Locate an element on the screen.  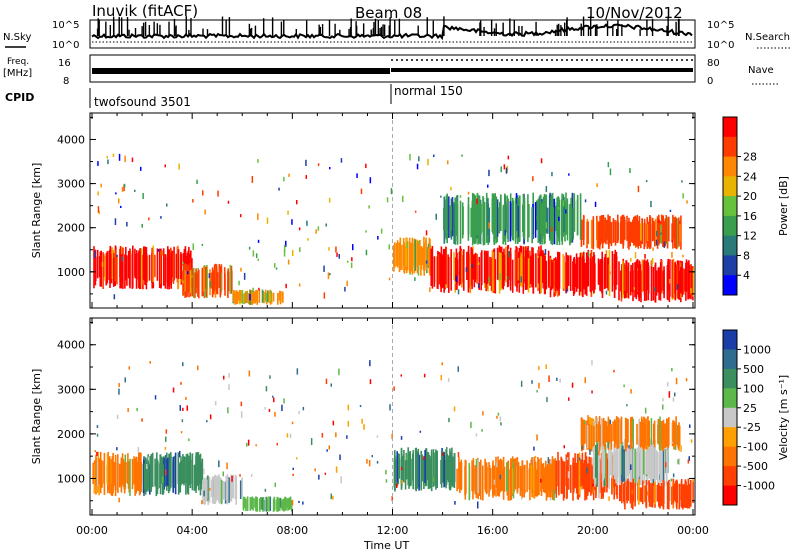
nsky-trace is located at coordinates (392, 29).